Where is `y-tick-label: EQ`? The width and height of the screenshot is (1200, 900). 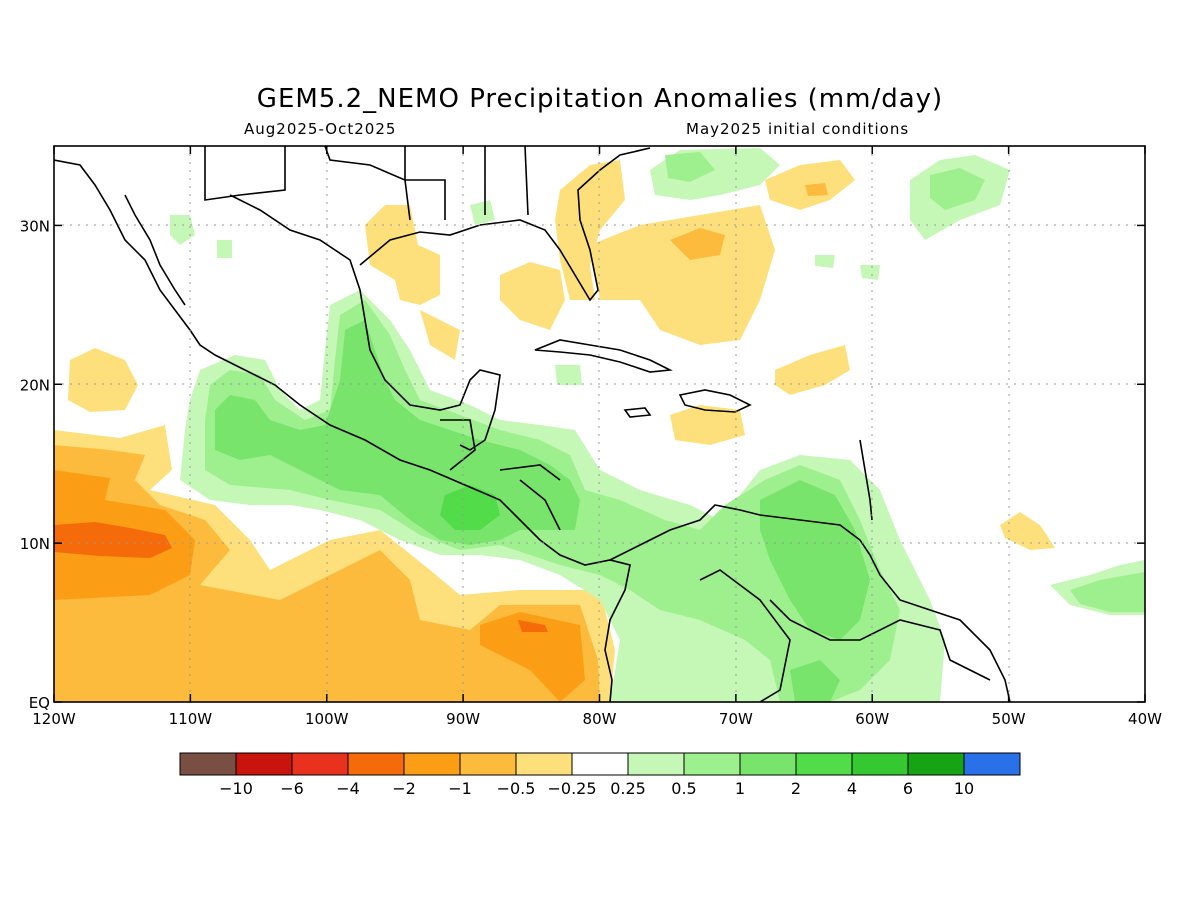
y-tick-label: EQ is located at coordinates (39, 703).